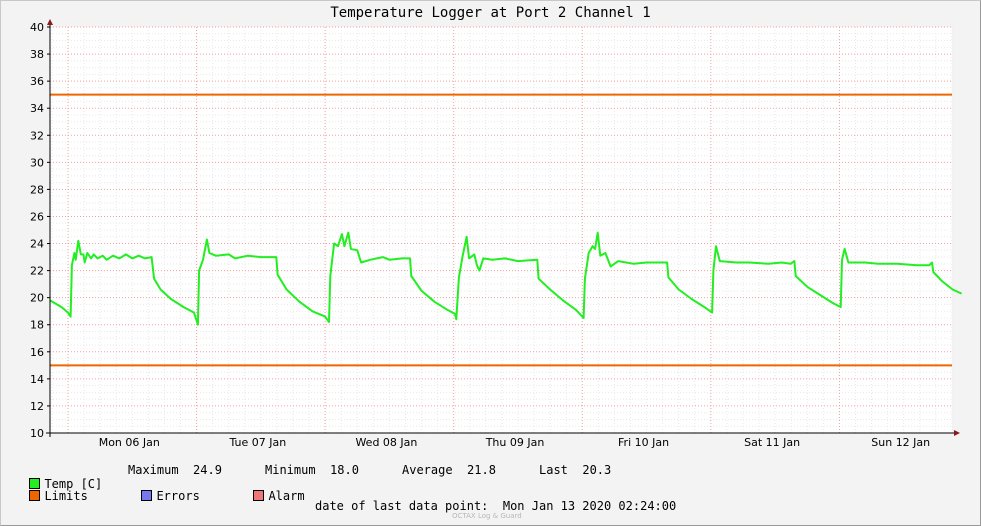 The height and width of the screenshot is (526, 981). Describe the element at coordinates (386, 442) in the screenshot. I see `x-tick-label: Wed 08 Jan` at that location.